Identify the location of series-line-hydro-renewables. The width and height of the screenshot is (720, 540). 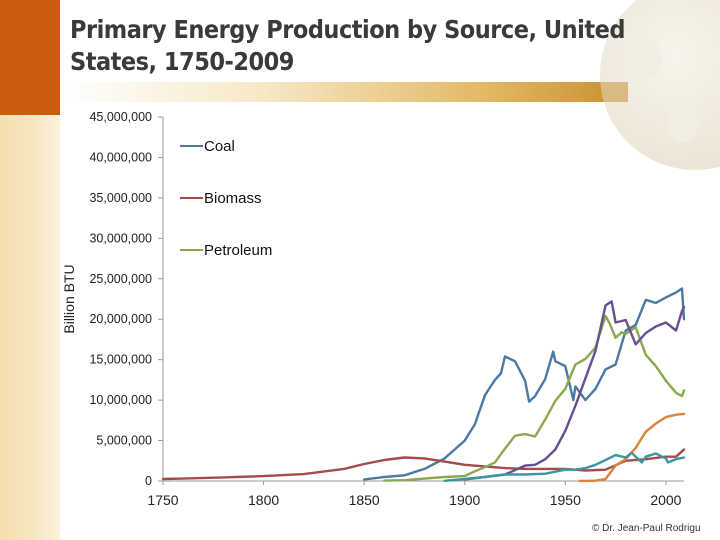
(564, 466).